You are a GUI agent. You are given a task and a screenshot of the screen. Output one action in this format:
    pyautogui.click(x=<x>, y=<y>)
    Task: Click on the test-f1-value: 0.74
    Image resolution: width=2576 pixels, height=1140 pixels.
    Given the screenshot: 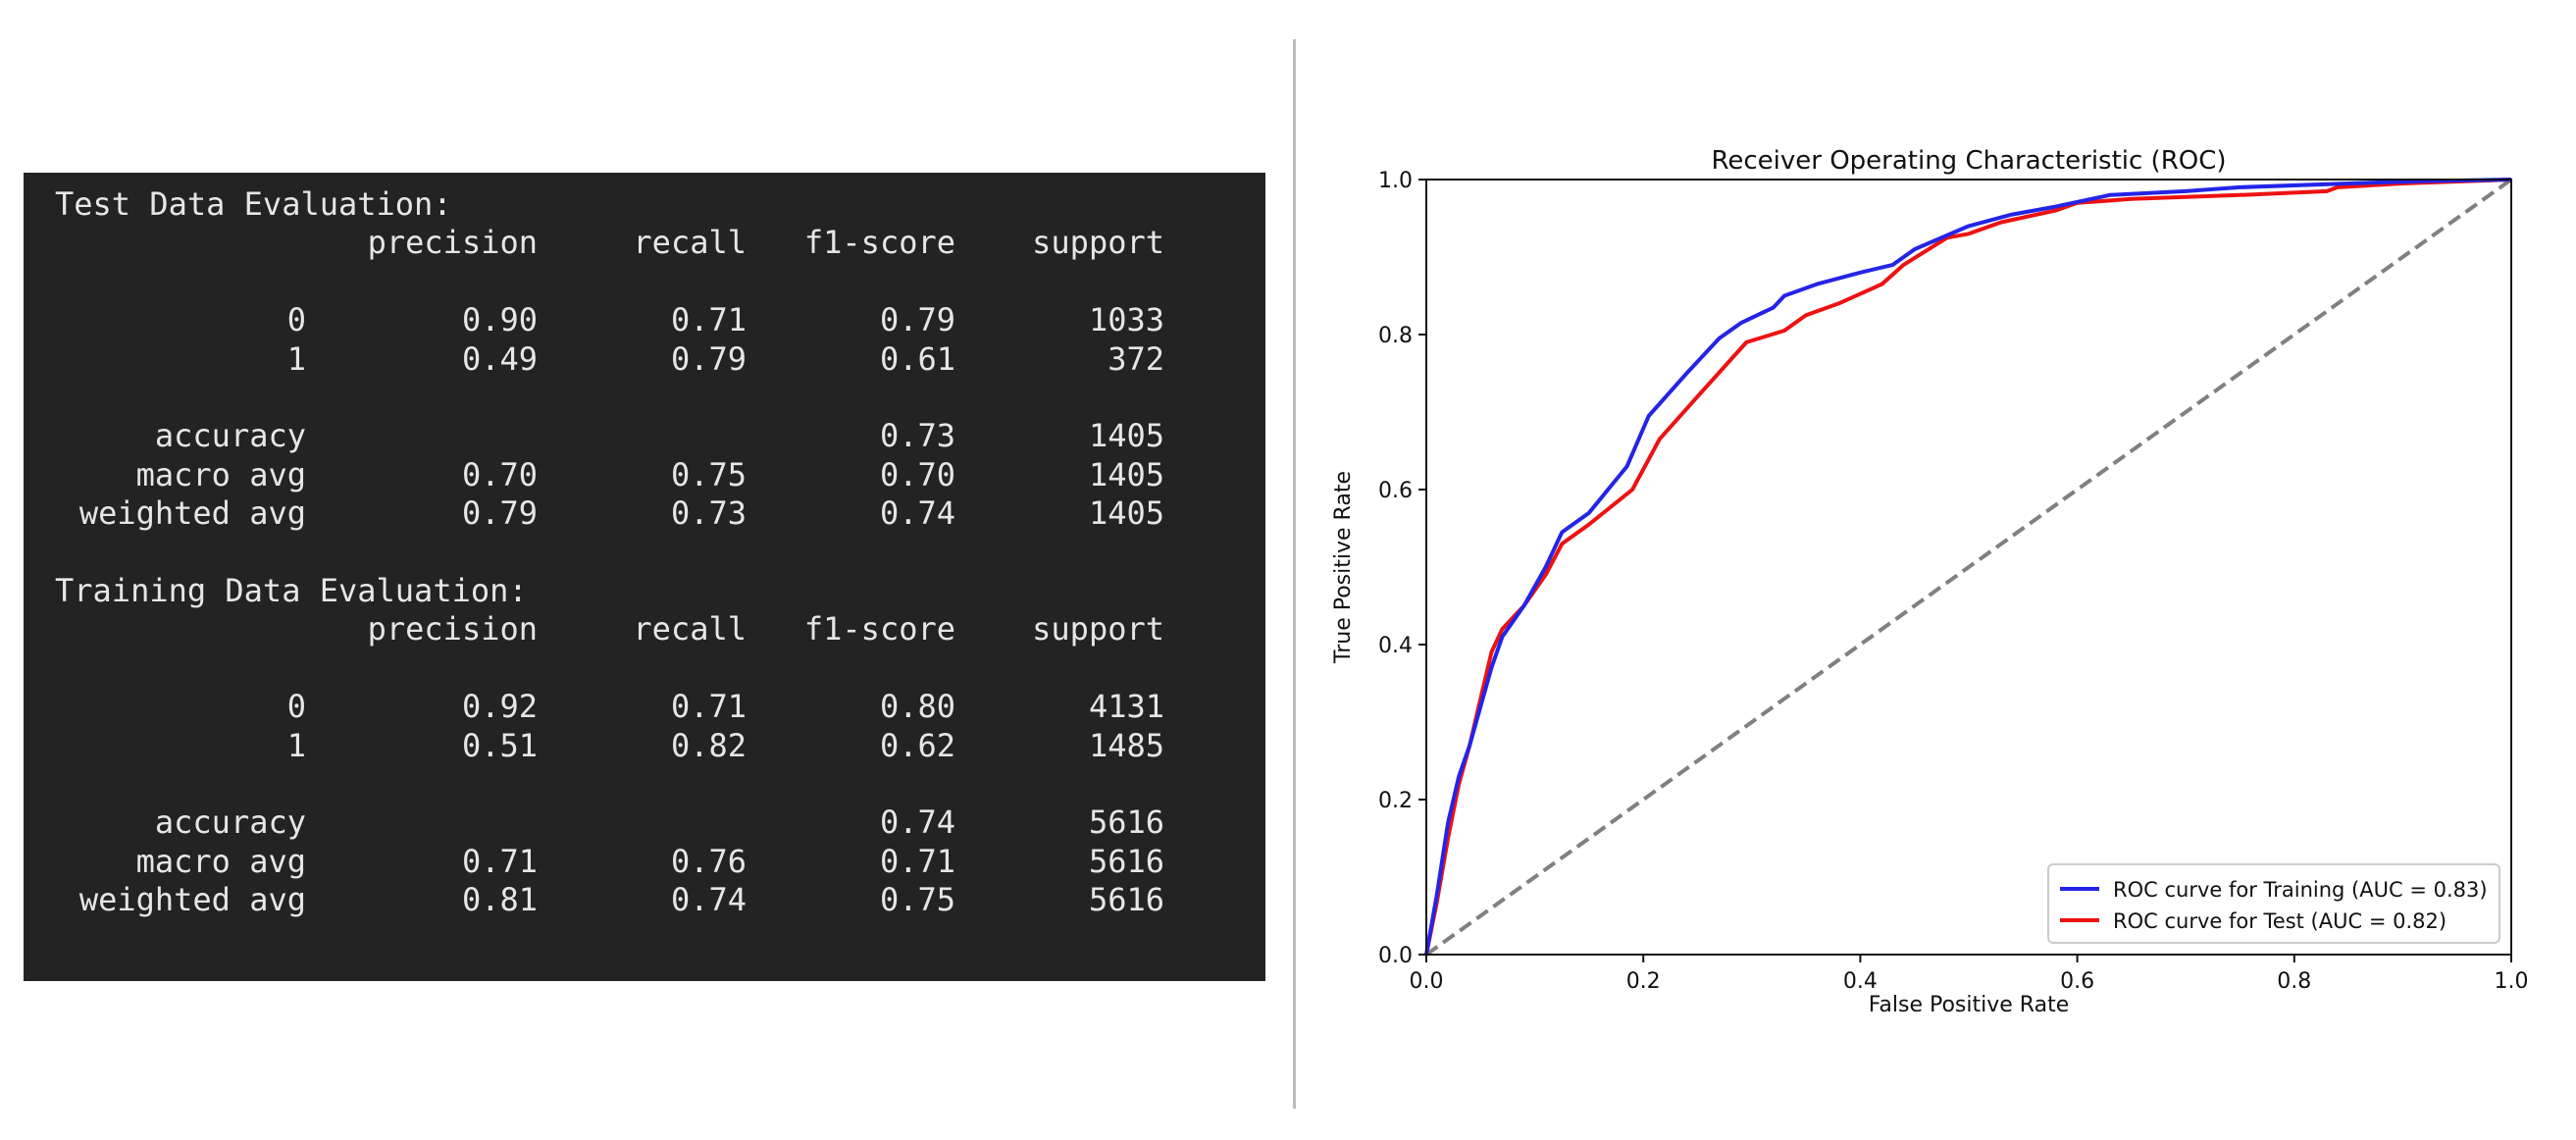 What is the action you would take?
    pyautogui.click(x=917, y=513)
    